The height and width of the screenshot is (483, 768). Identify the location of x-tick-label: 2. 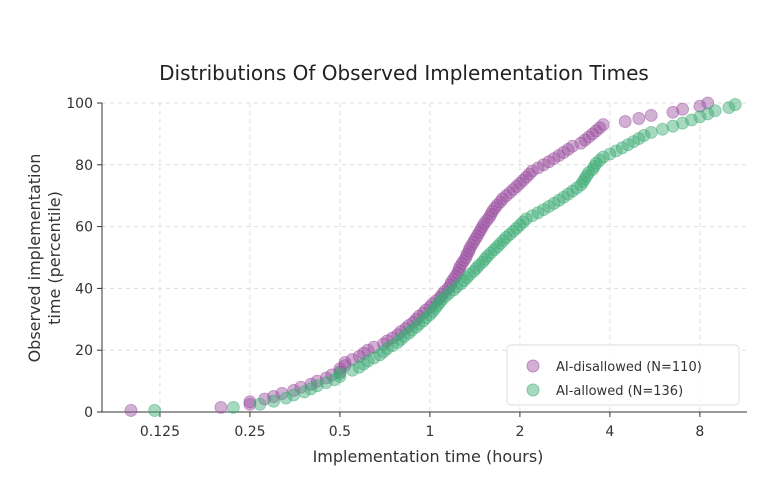
(519, 432).